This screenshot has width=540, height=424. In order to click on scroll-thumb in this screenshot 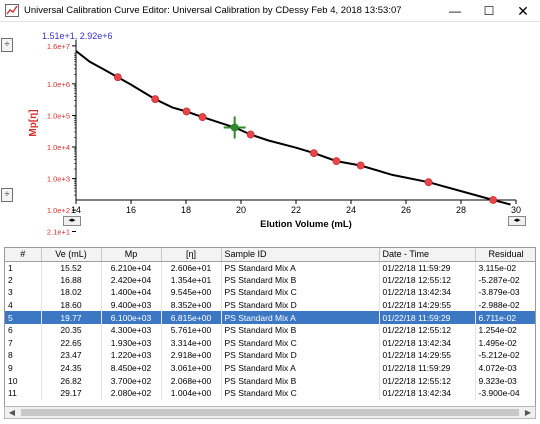, I will do `click(270, 412)`.